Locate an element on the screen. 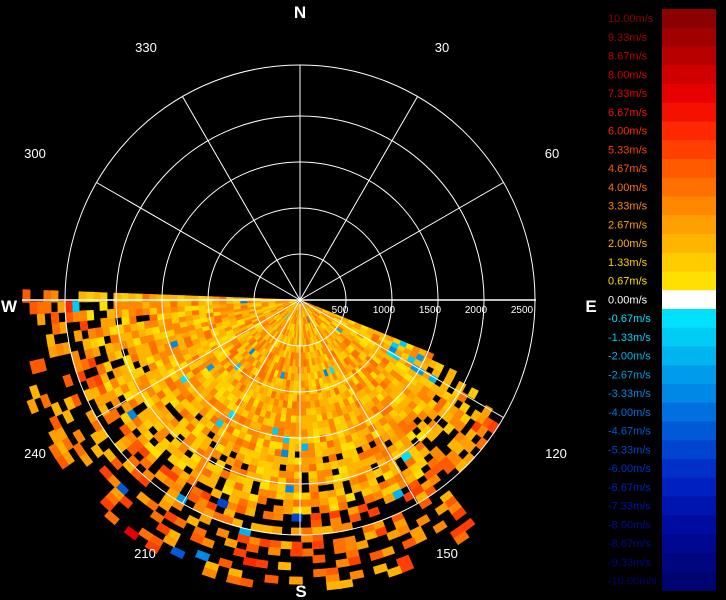 The image size is (726, 600). colorbar-label: -9.33m/s is located at coordinates (629, 563).